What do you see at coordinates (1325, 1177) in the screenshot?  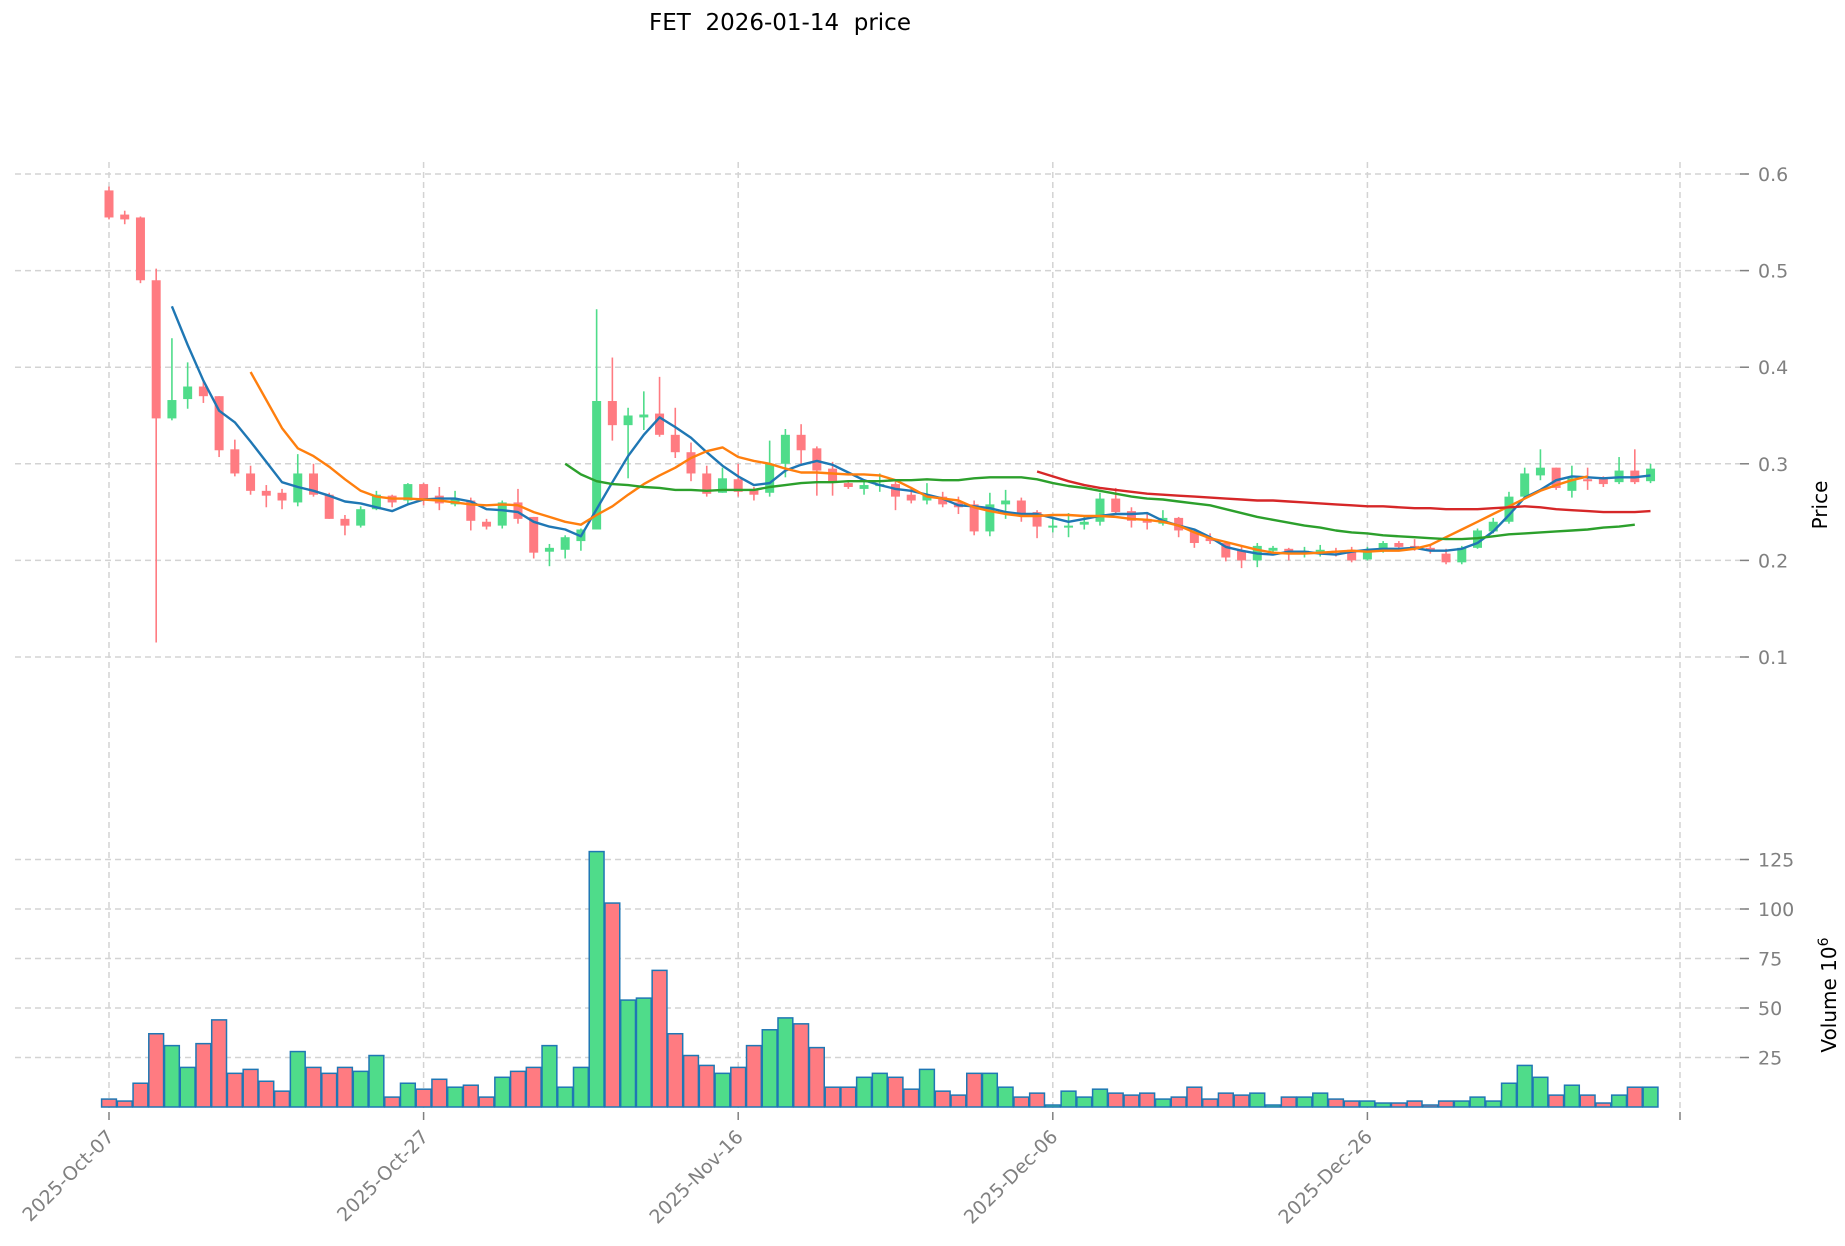 I see `date-tick-label: 2025-Dec-26` at bounding box center [1325, 1177].